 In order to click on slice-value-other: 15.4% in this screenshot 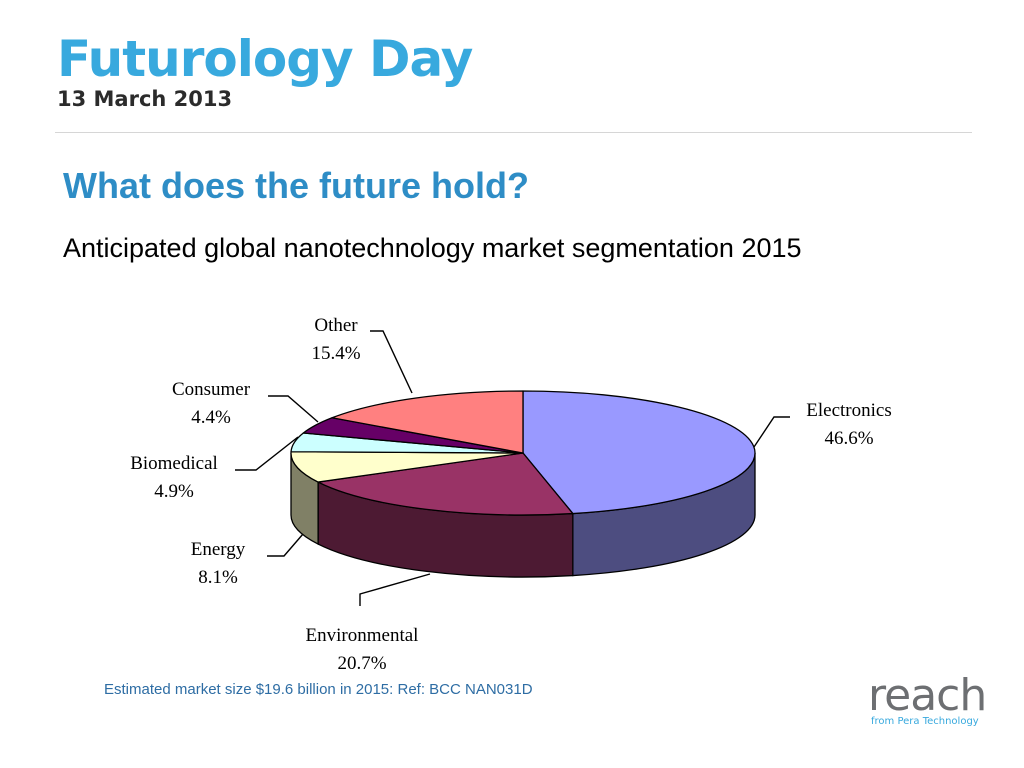, I will do `click(335, 353)`.